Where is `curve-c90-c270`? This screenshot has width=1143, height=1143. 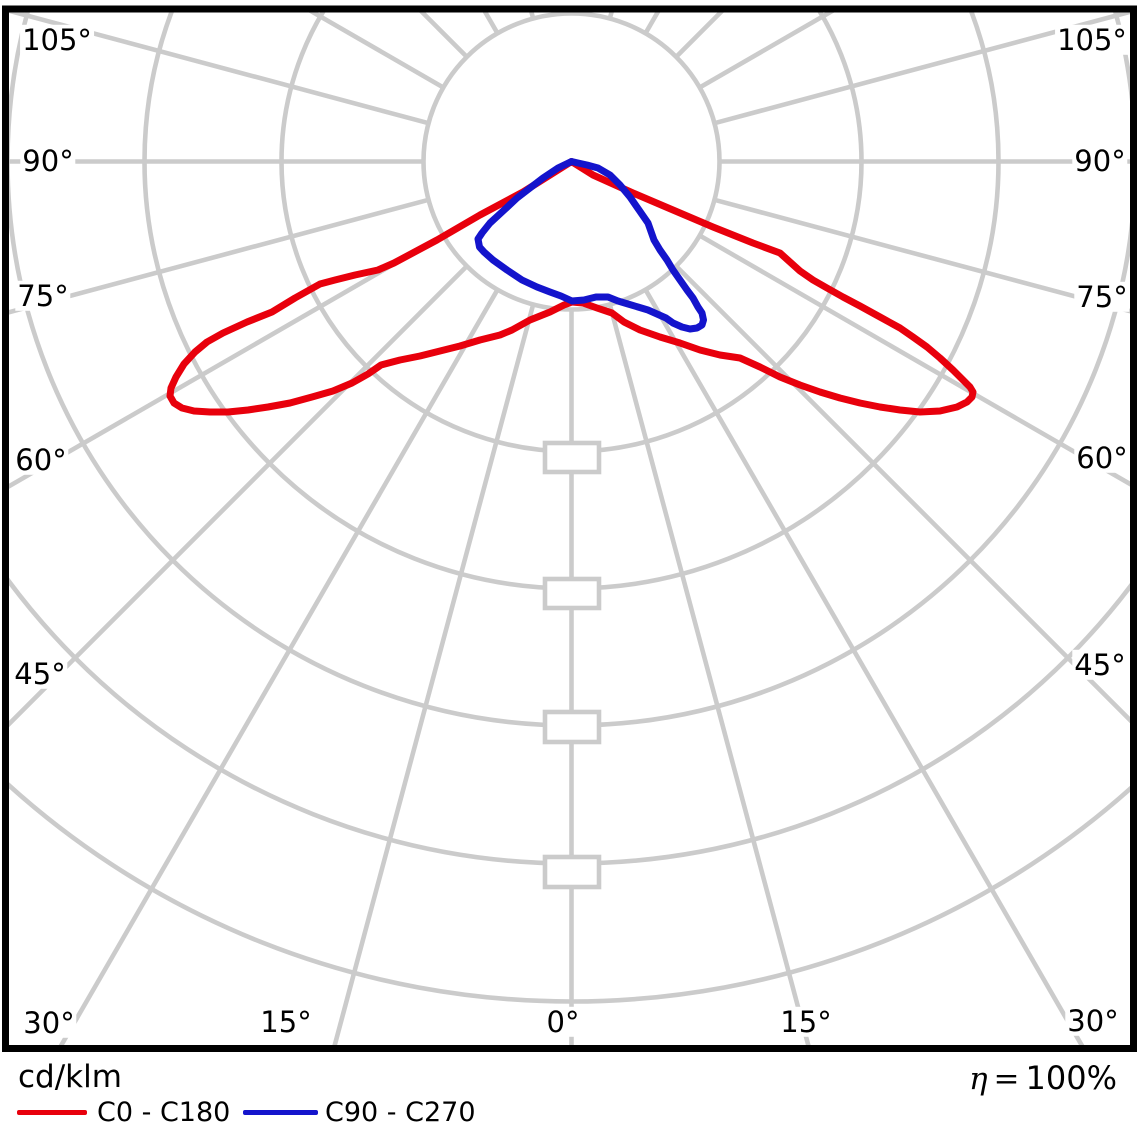 curve-c90-c270 is located at coordinates (590, 245).